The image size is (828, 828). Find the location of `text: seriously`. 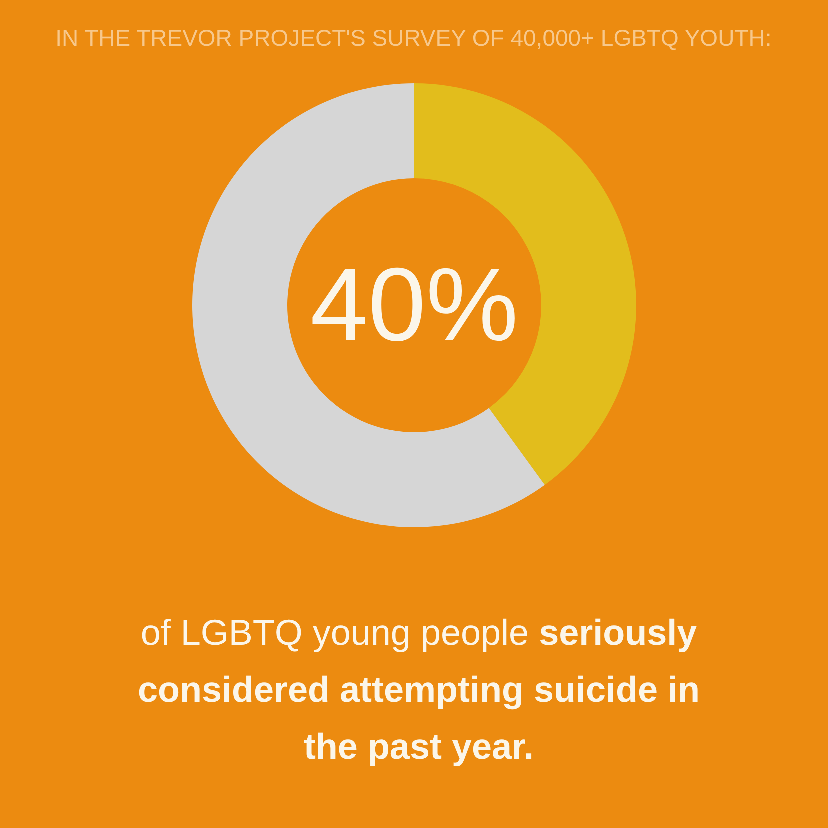

text: seriously is located at coordinates (618, 632).